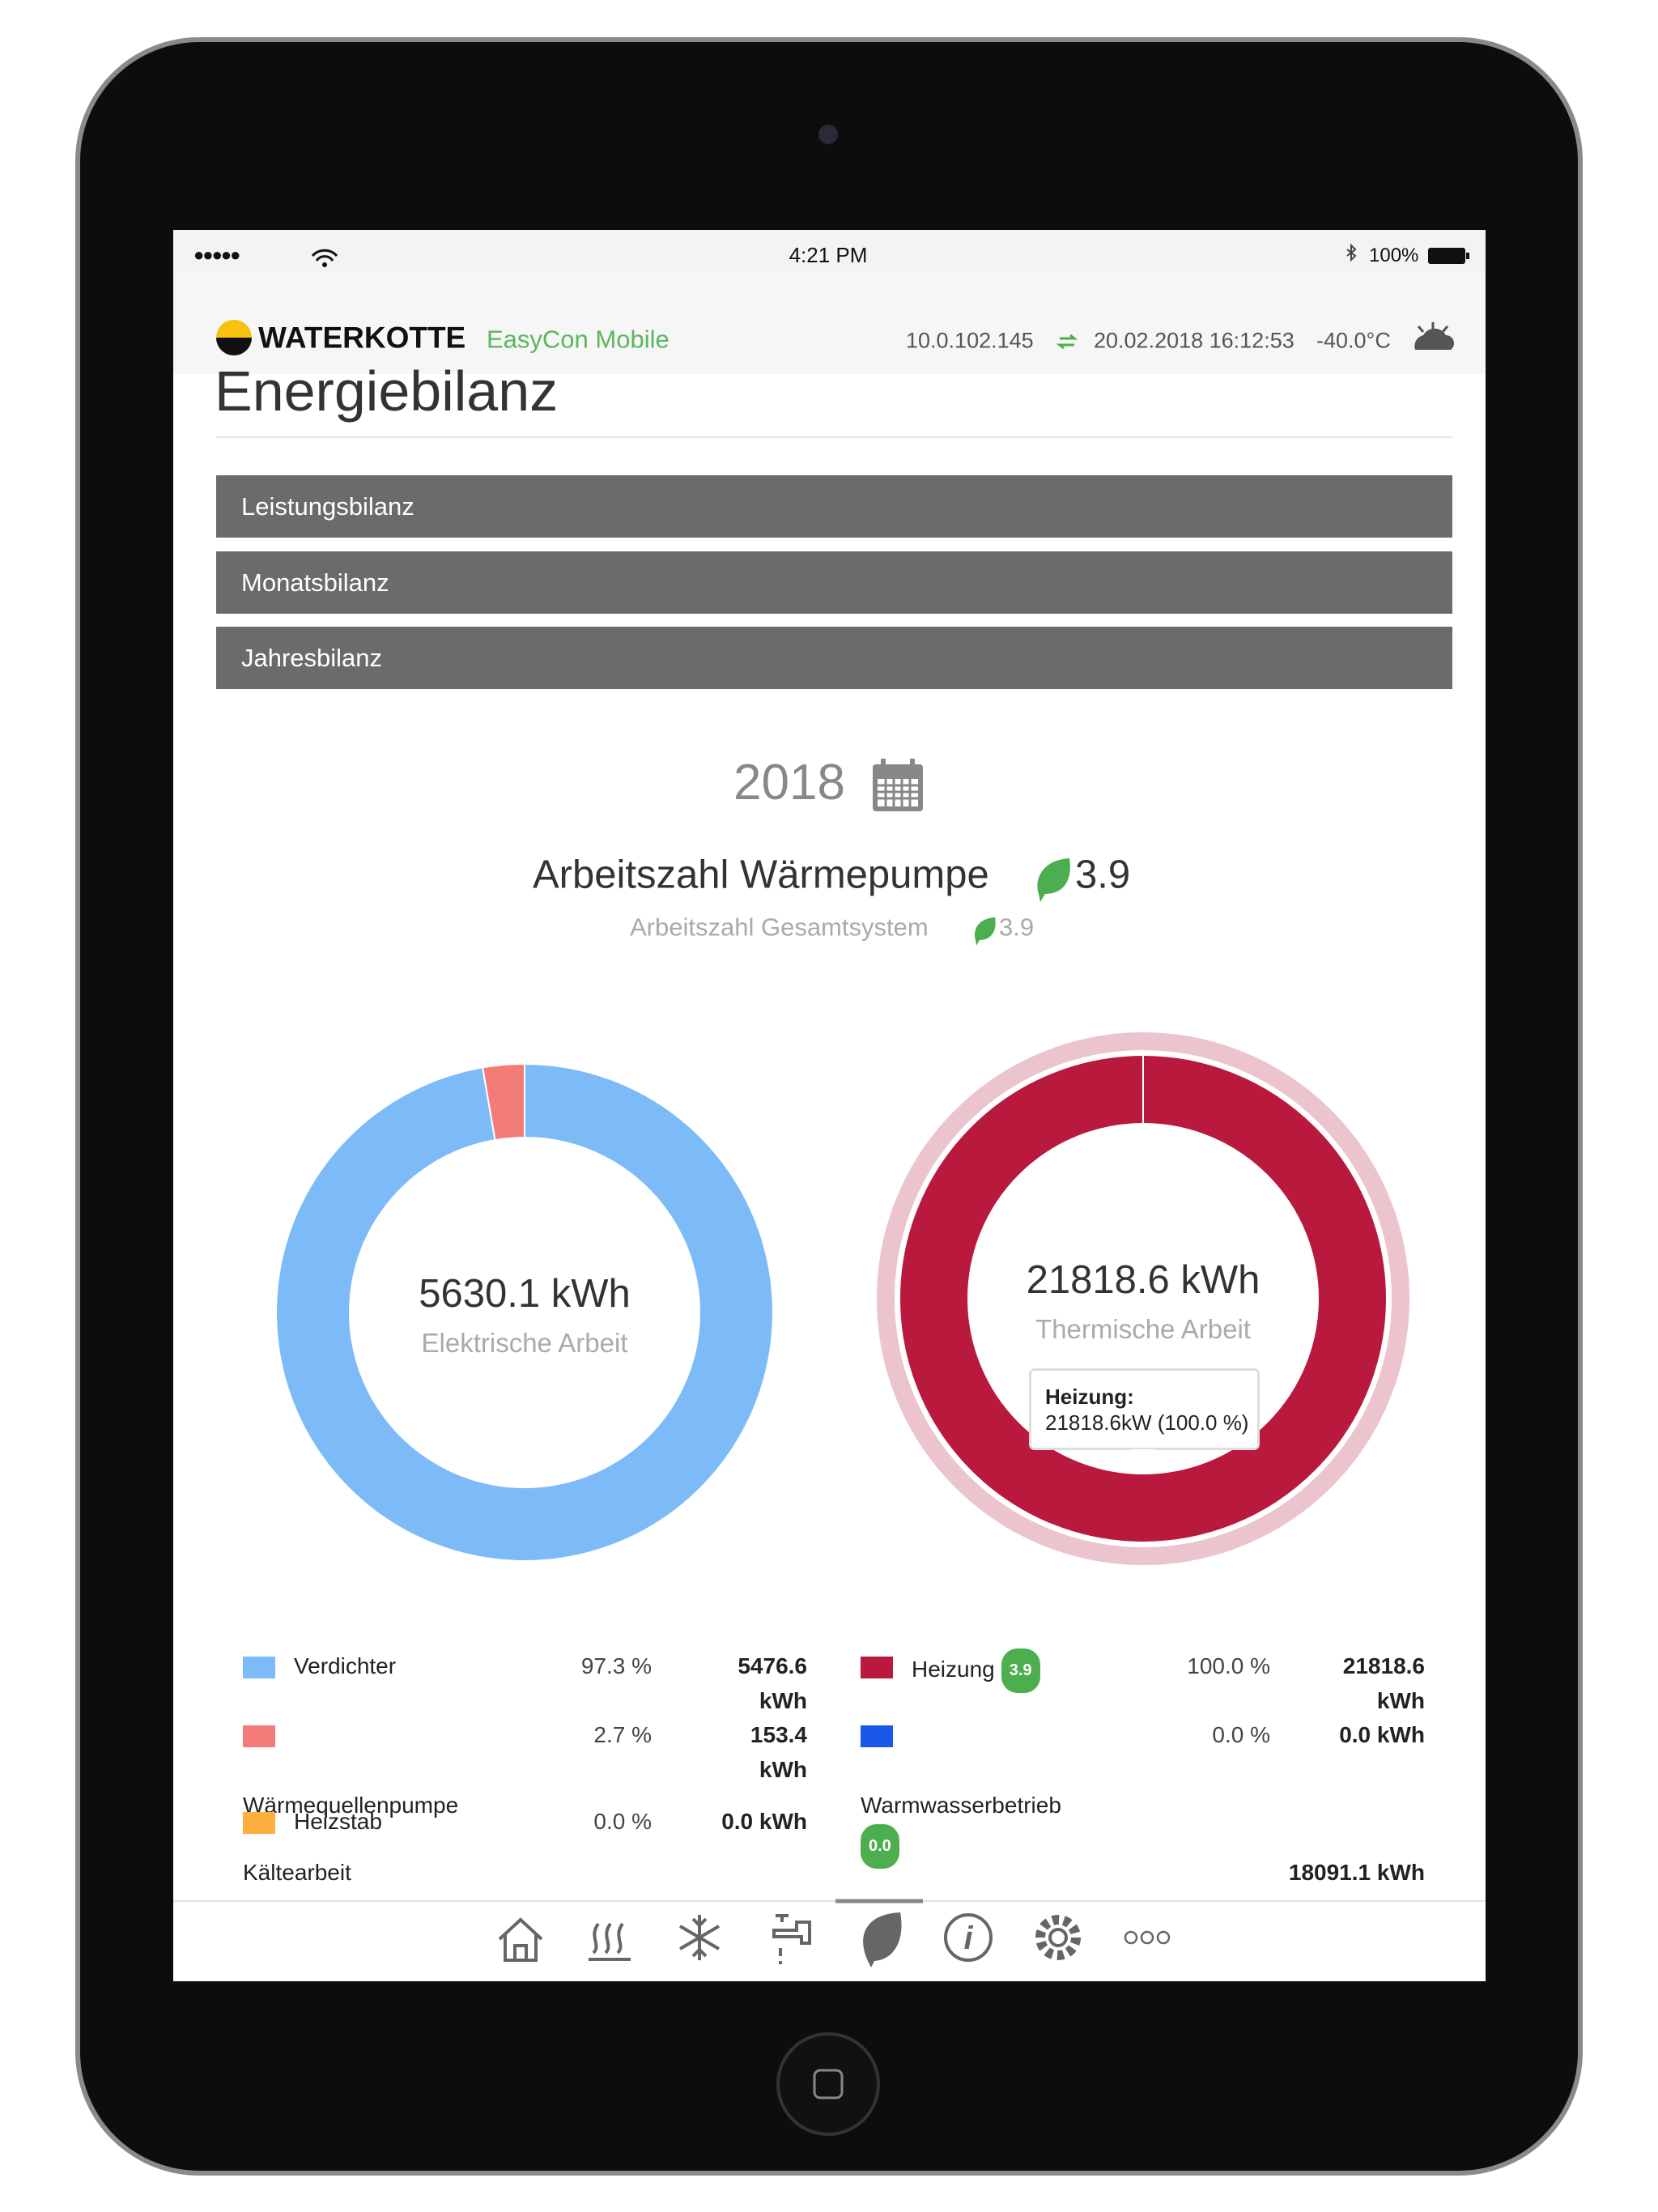 The width and height of the screenshot is (1658, 2212). What do you see at coordinates (520, 1940) in the screenshot?
I see `tab-home` at bounding box center [520, 1940].